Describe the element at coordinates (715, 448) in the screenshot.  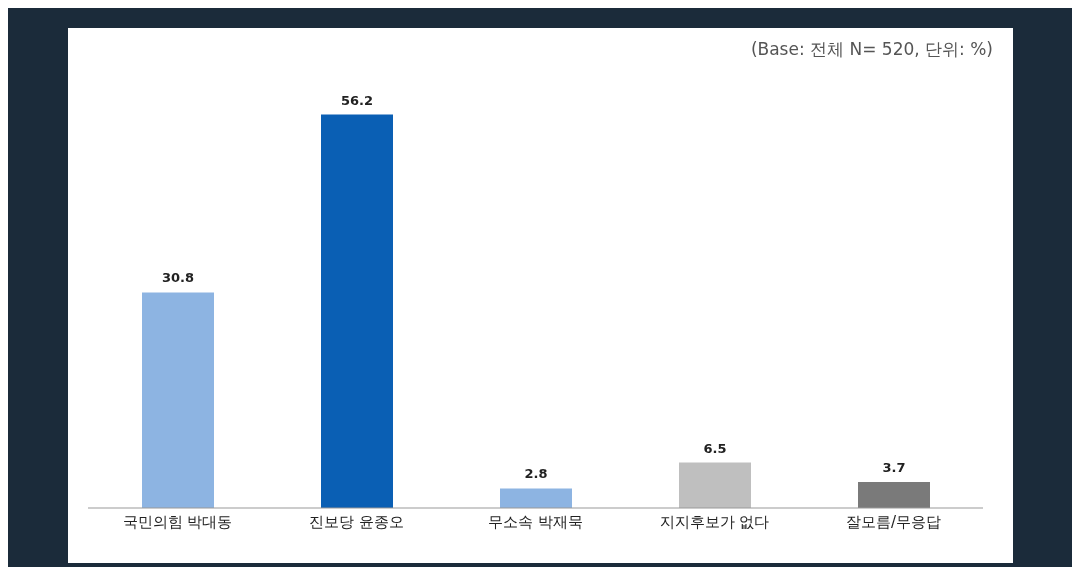
I see `data-label: 6.5` at that location.